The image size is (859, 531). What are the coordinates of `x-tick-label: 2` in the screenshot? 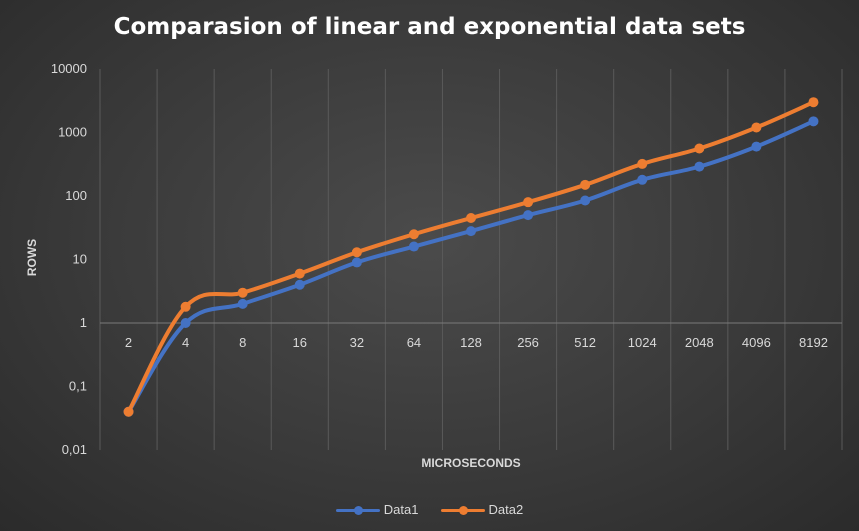 It's located at (128, 342).